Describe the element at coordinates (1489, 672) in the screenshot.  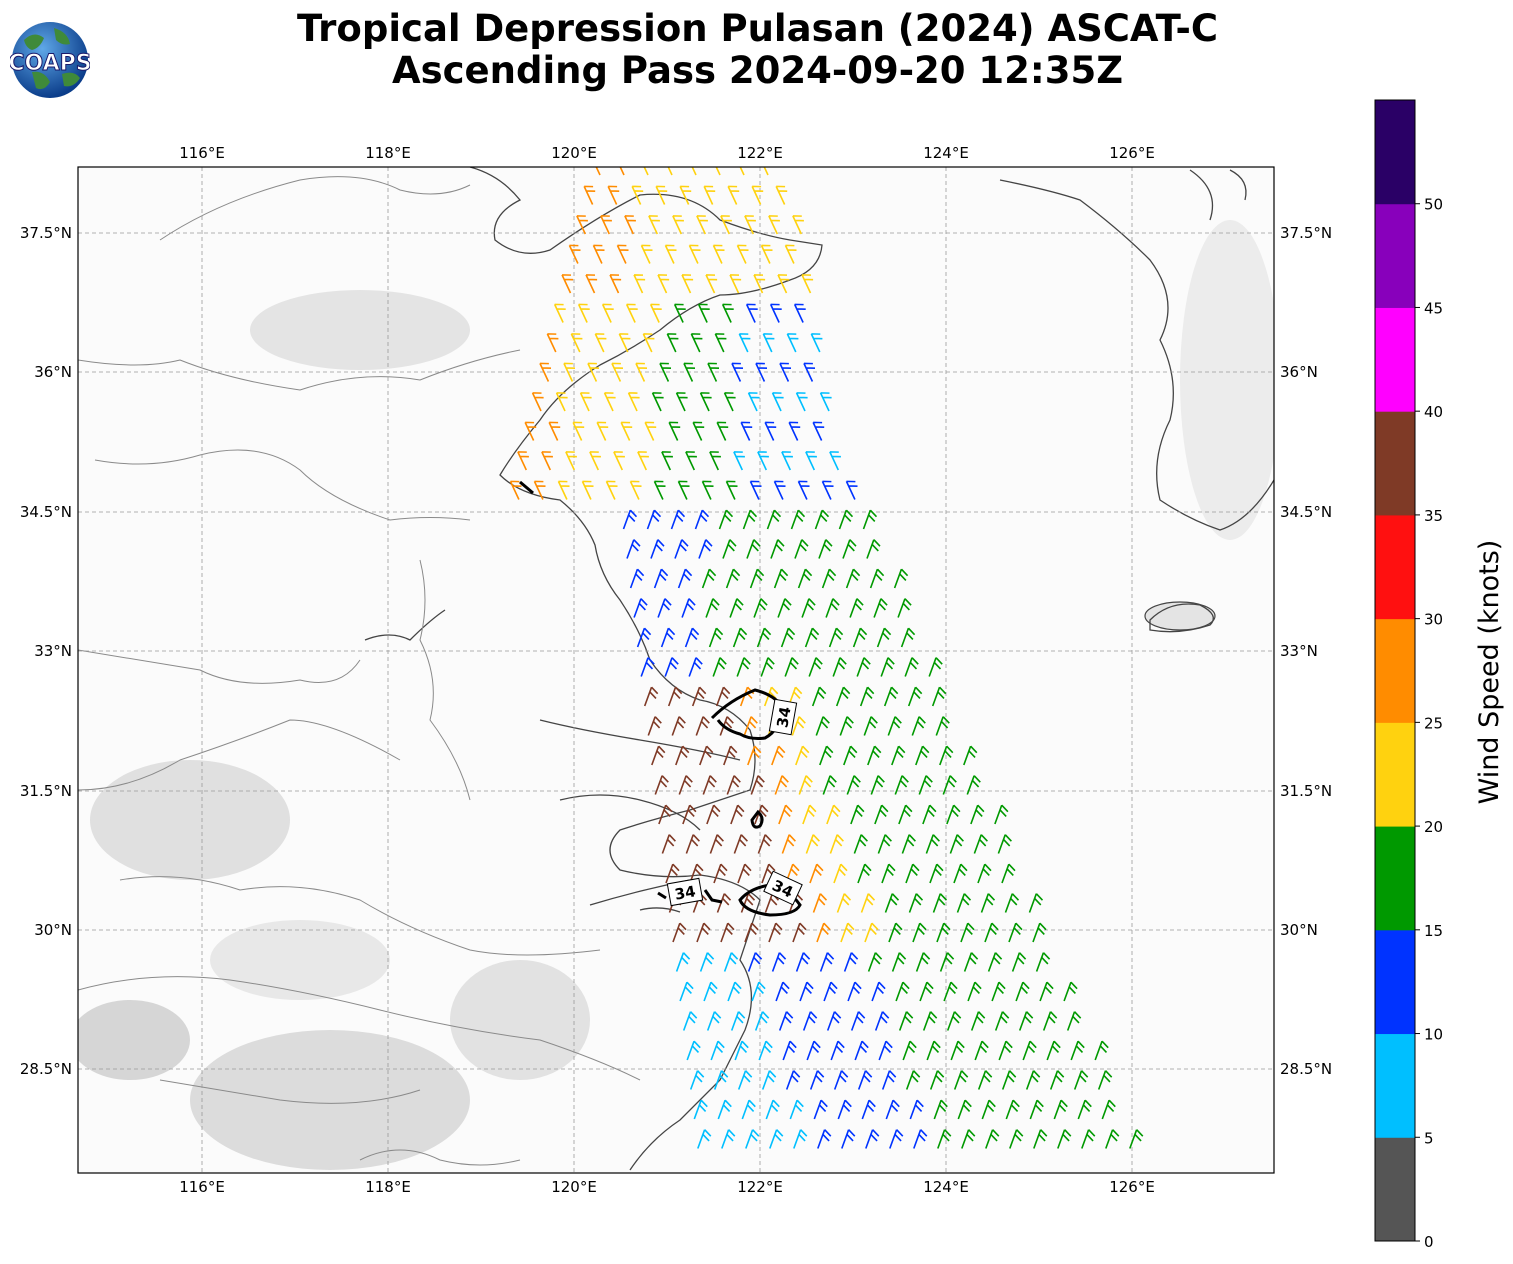
I see `colorbar-label: Wind Speed (knots)` at that location.